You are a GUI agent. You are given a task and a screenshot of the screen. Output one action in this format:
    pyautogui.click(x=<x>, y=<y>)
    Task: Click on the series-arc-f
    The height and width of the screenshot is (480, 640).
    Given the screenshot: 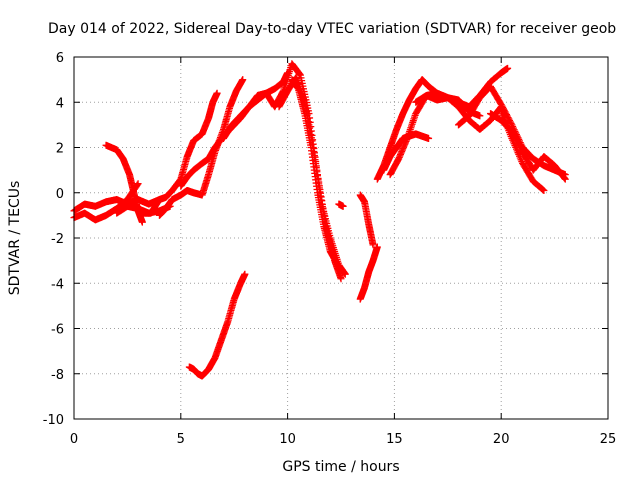 What is the action you would take?
    pyautogui.click(x=201, y=147)
    